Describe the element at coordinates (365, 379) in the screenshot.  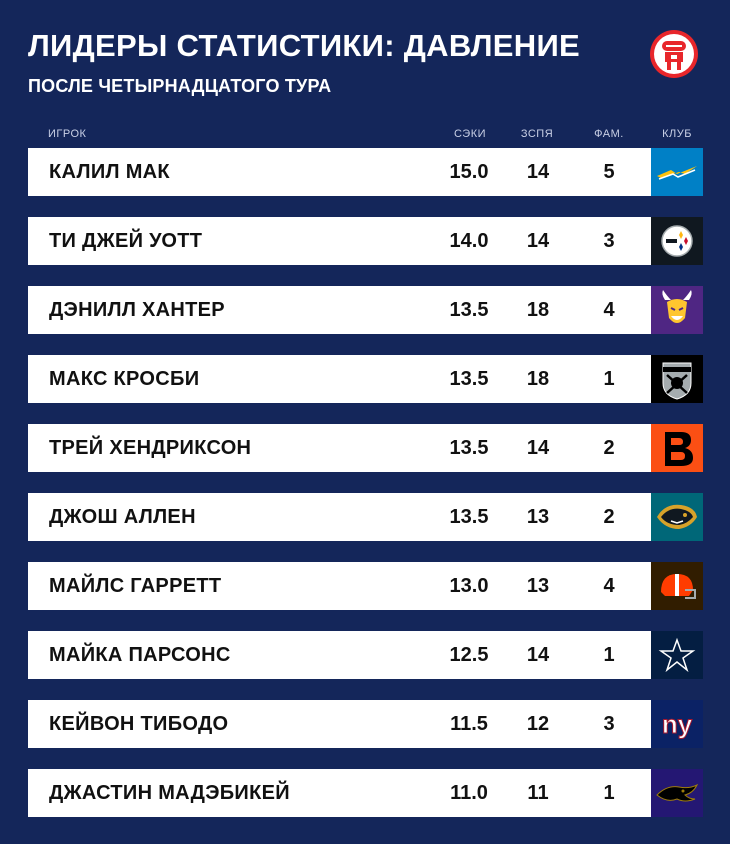
I see `table-row: МАКС КРОСБИ 13.5 18 1` at that location.